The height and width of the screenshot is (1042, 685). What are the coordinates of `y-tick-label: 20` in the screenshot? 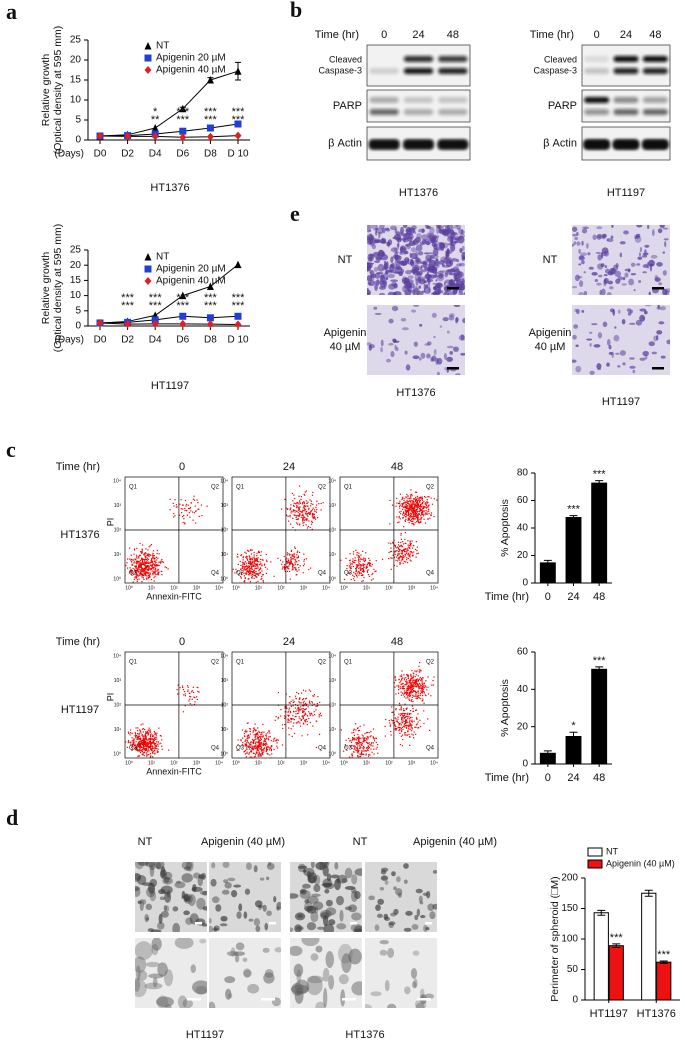 It's located at (523, 555).